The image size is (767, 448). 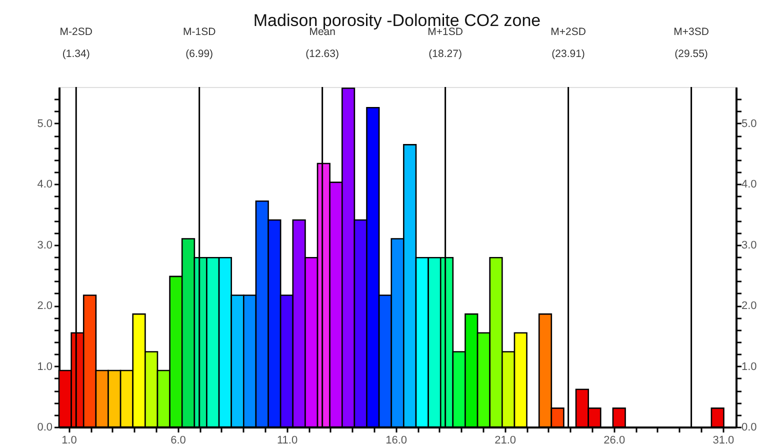 I want to click on text: M+2SD (23.91), so click(x=568, y=43).